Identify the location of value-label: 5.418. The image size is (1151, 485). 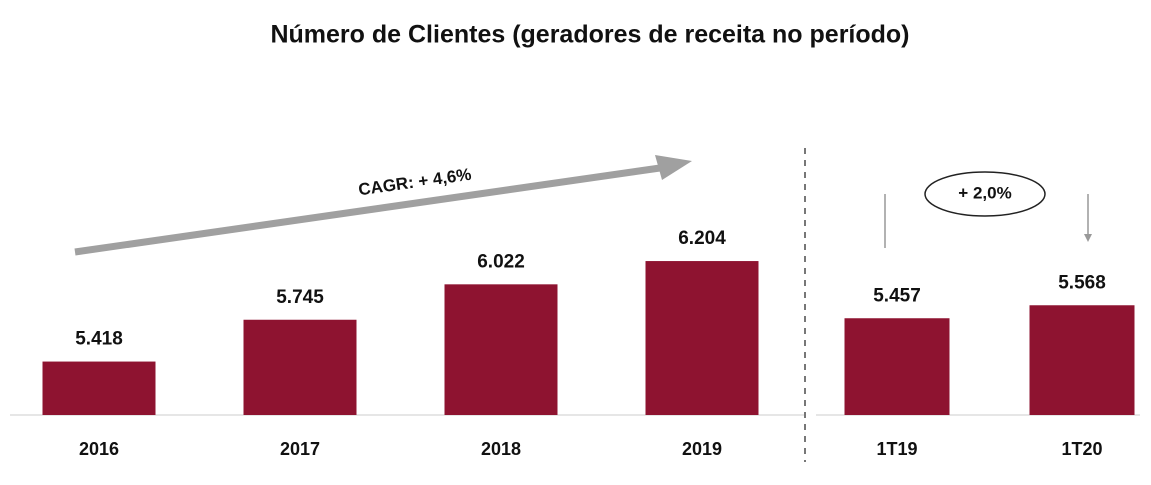
(99, 339).